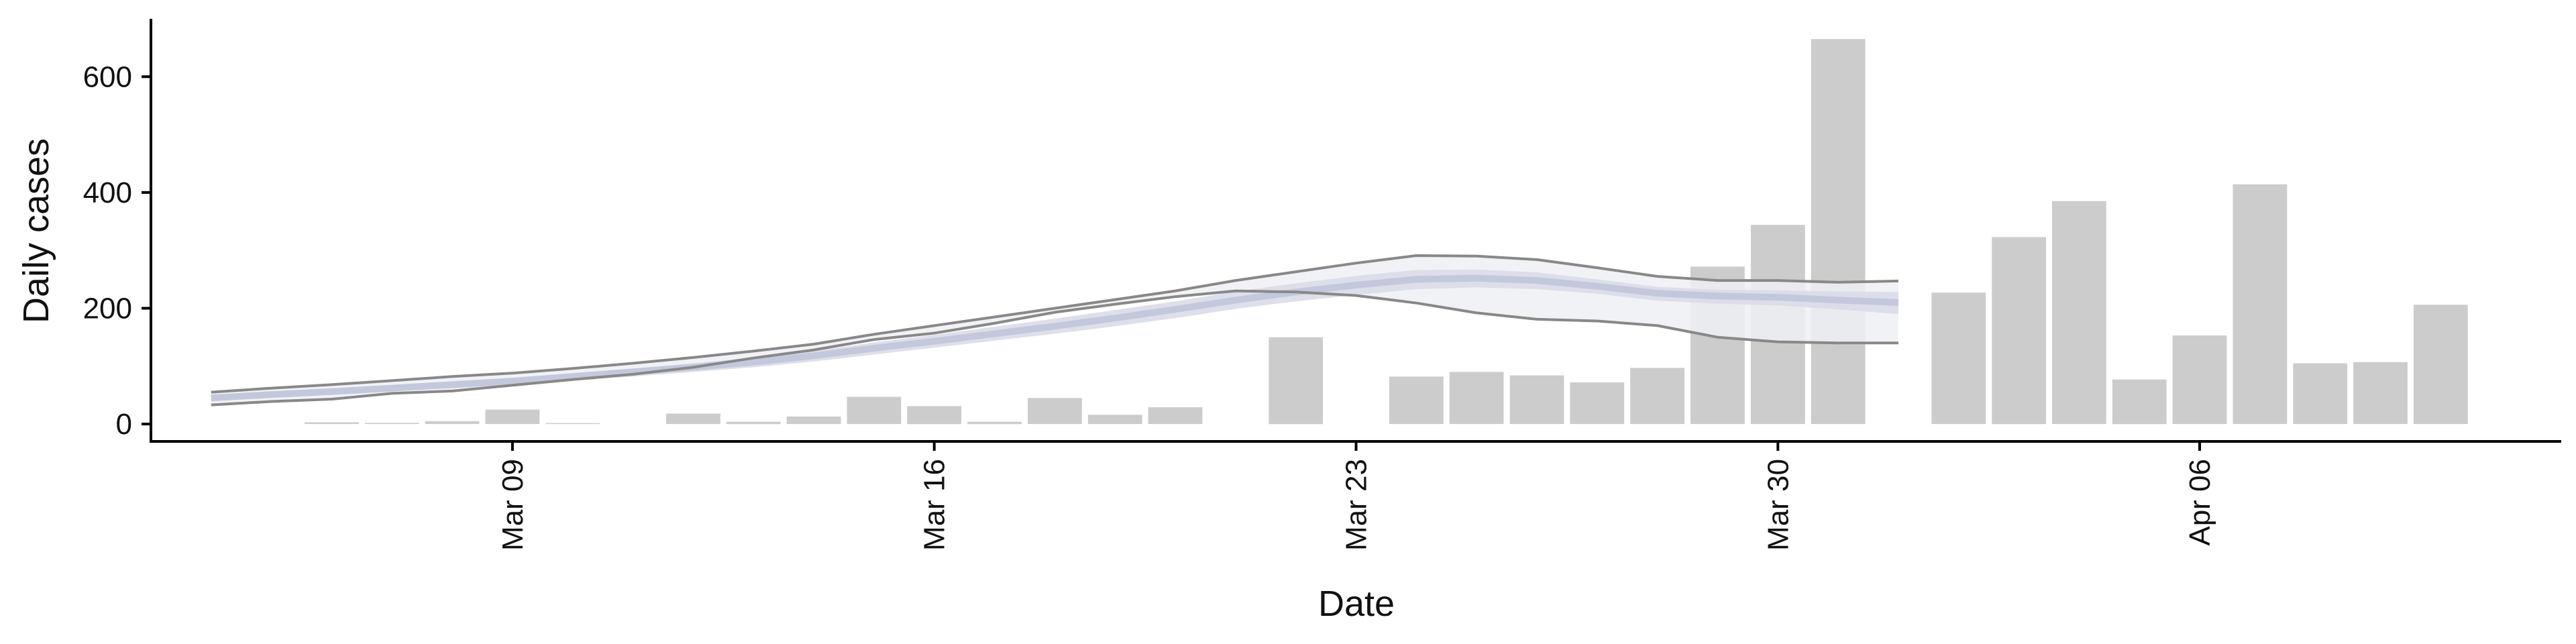 The image size is (2576, 644). Describe the element at coordinates (107, 76) in the screenshot. I see `y-tick-label-600: 600` at that location.